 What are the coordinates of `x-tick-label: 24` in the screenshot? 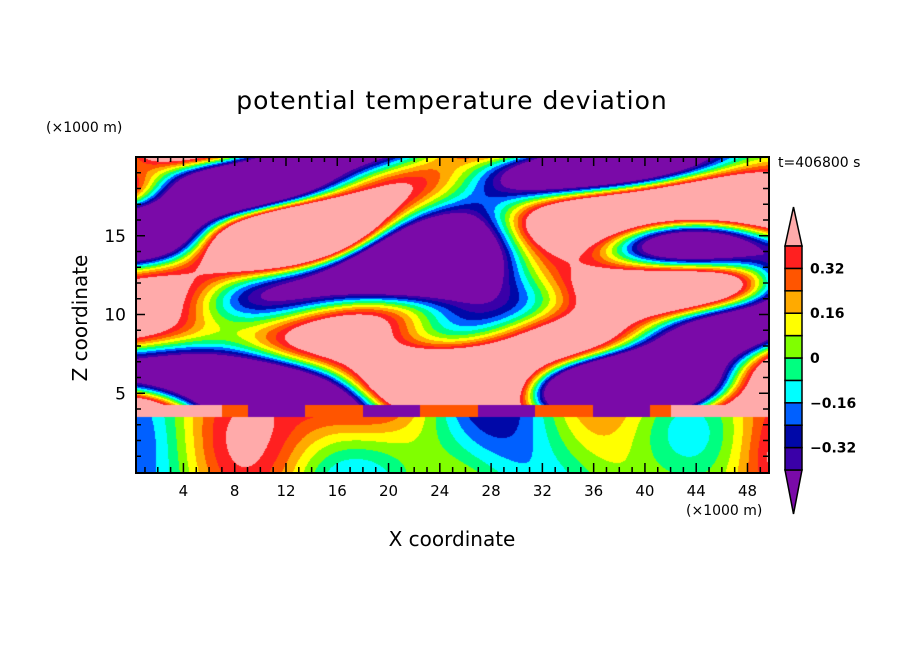 It's located at (439, 491).